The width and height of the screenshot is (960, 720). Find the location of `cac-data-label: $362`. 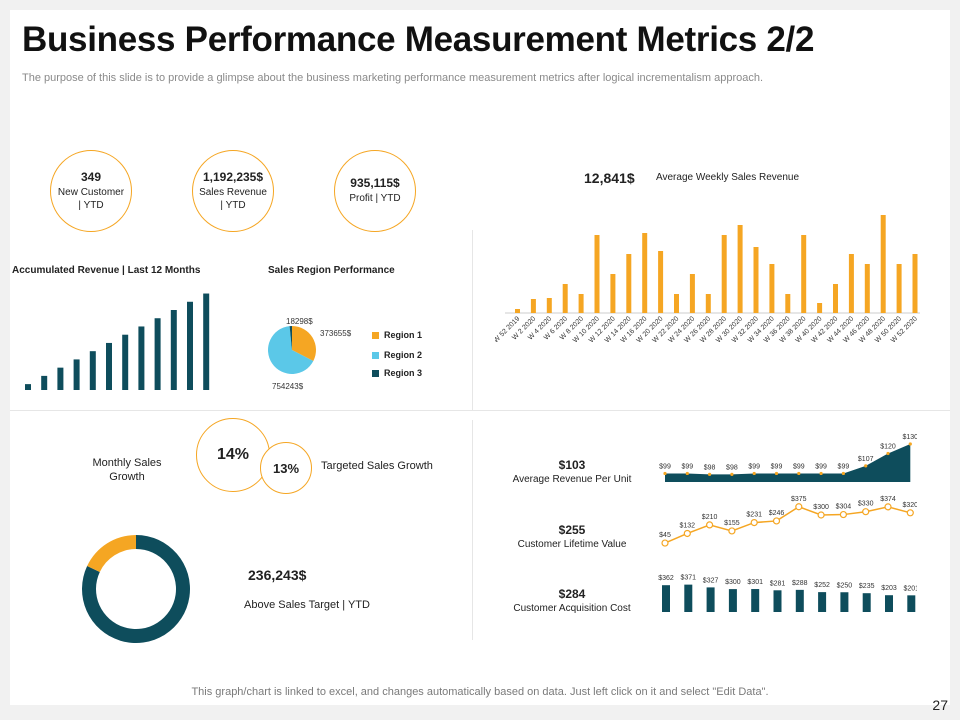

cac-data-label: $362 is located at coordinates (666, 578).